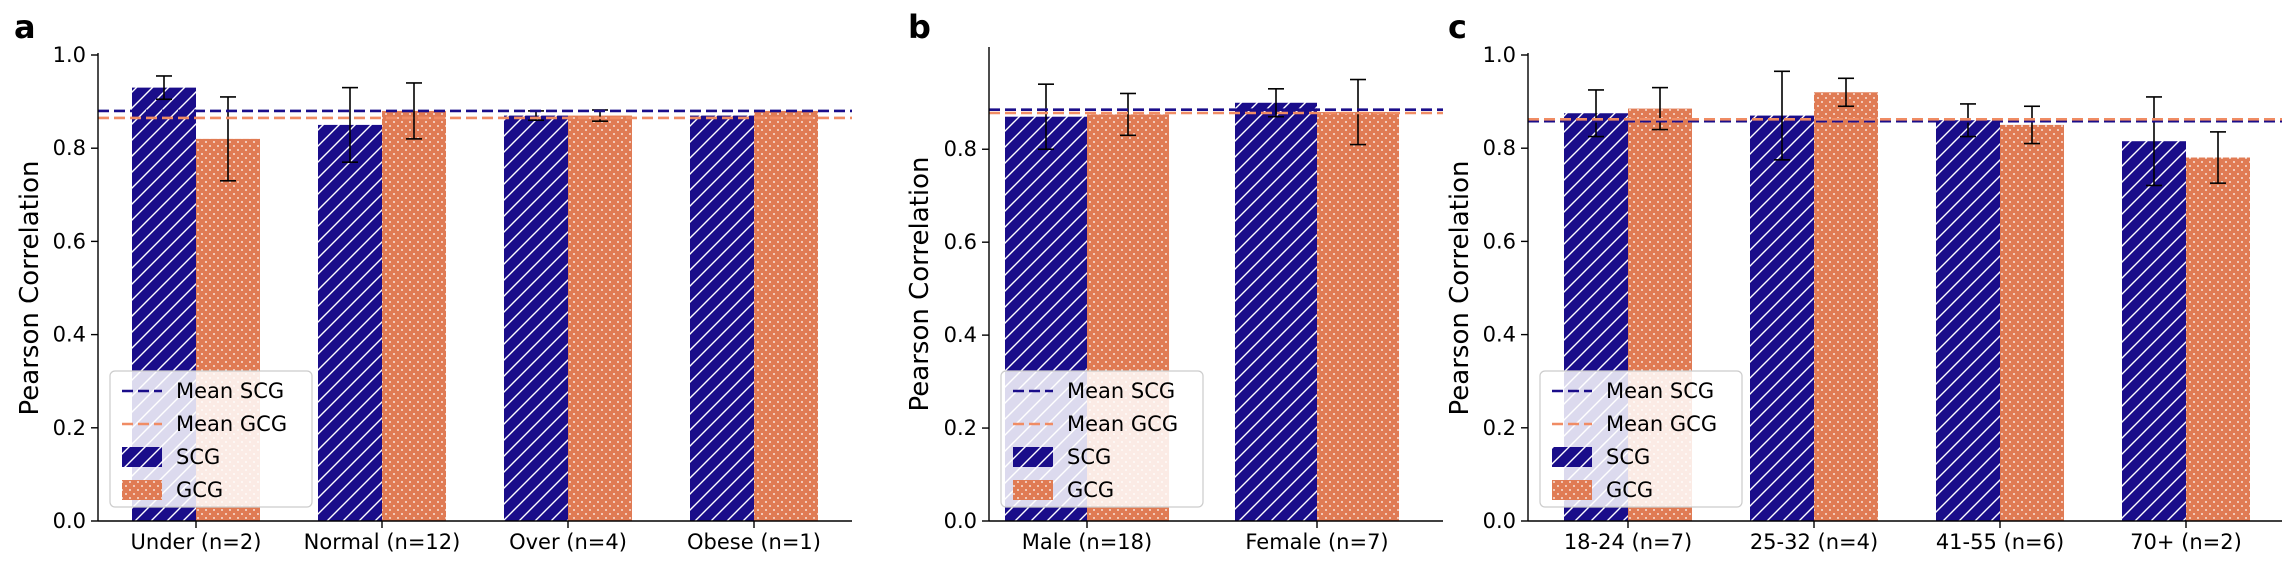  What do you see at coordinates (2186, 542) in the screenshot?
I see `x-tick-label: 70+ (n=2)` at bounding box center [2186, 542].